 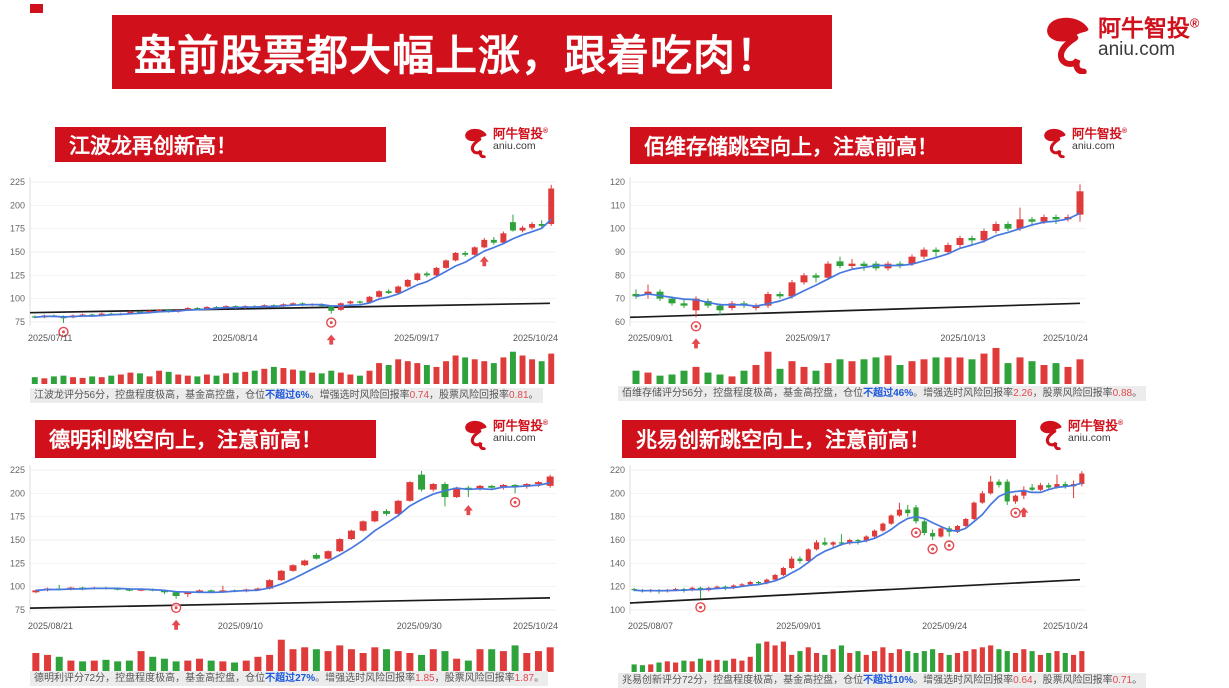 What do you see at coordinates (620, 299) in the screenshot?
I see `svg-text: 70` at bounding box center [620, 299].